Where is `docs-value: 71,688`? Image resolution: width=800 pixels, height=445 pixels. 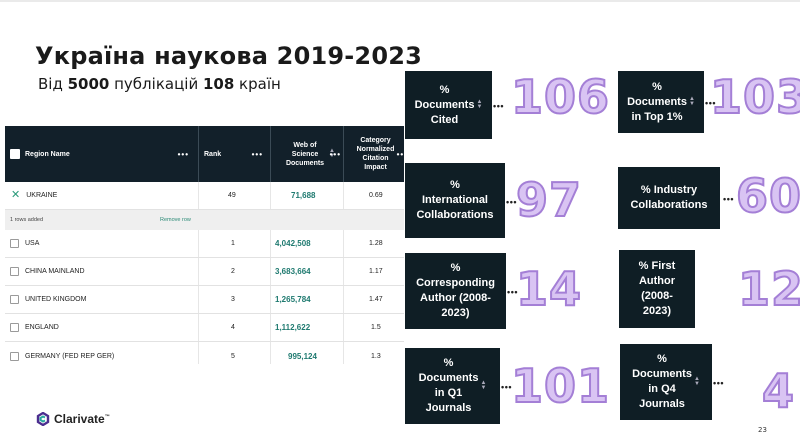 docs-value: 71,688 is located at coordinates (303, 195).